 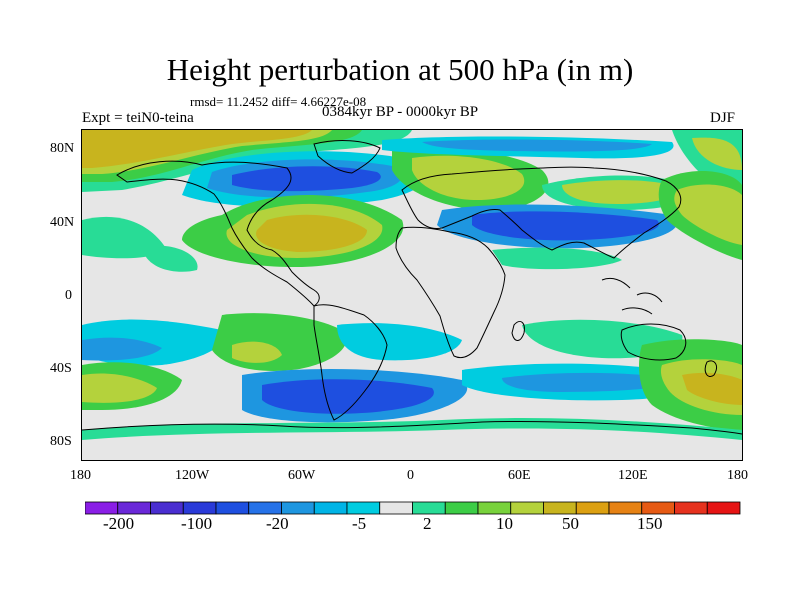 I want to click on colorbar-svg, so click(x=412, y=508).